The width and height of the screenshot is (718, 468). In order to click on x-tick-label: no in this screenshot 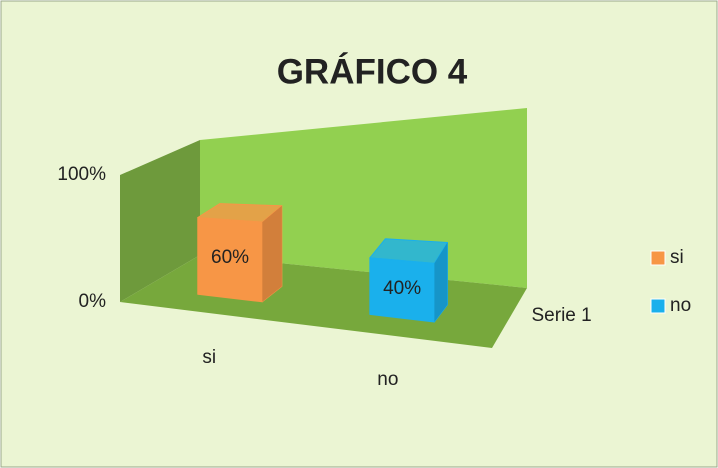, I will do `click(387, 379)`.